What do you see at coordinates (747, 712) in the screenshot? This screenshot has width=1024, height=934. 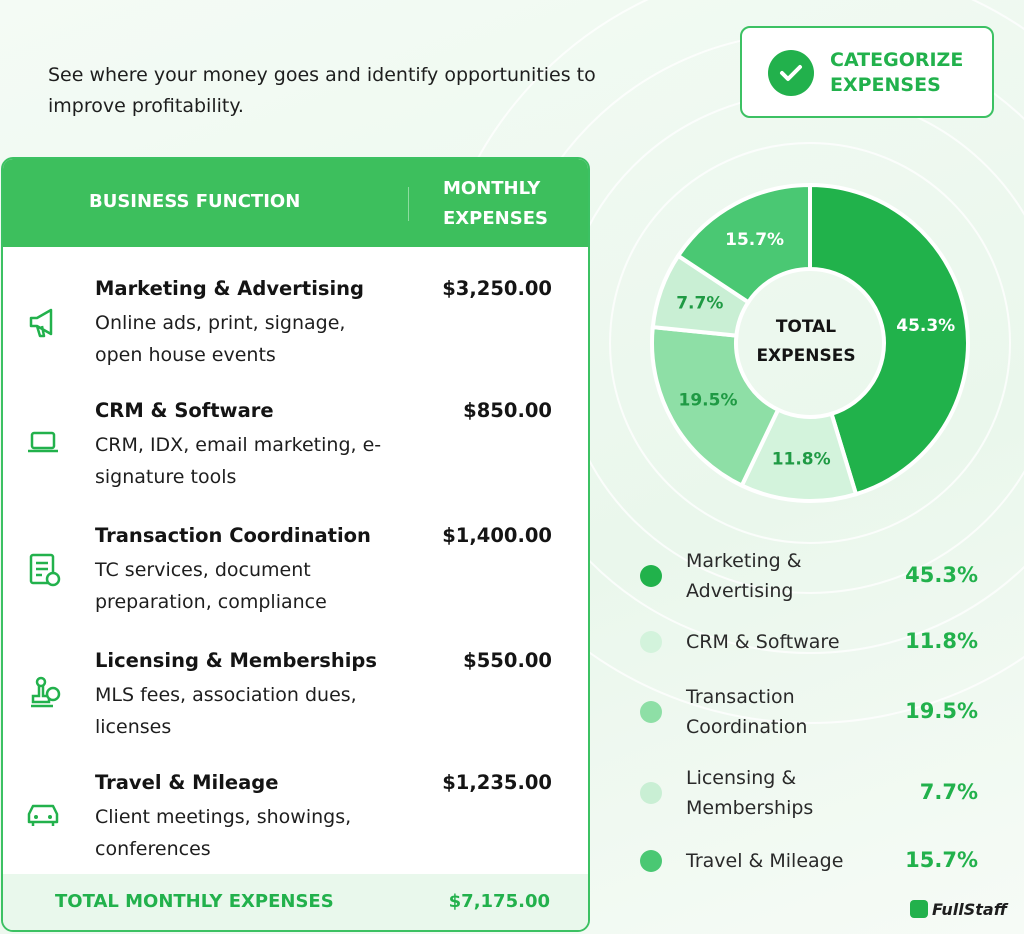 I see `legend-label: Transaction Coordination` at bounding box center [747, 712].